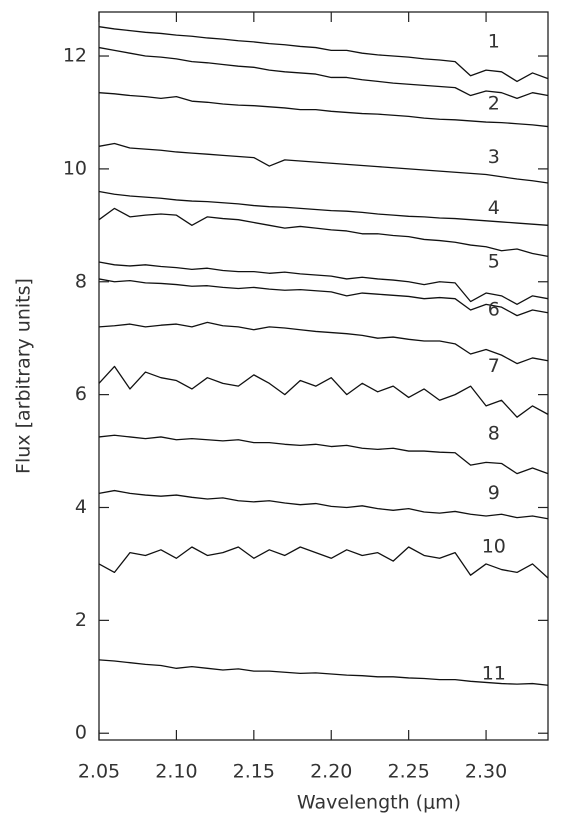 The width and height of the screenshot is (570, 832). What do you see at coordinates (494, 103) in the screenshot?
I see `spectrum-label: 2` at bounding box center [494, 103].